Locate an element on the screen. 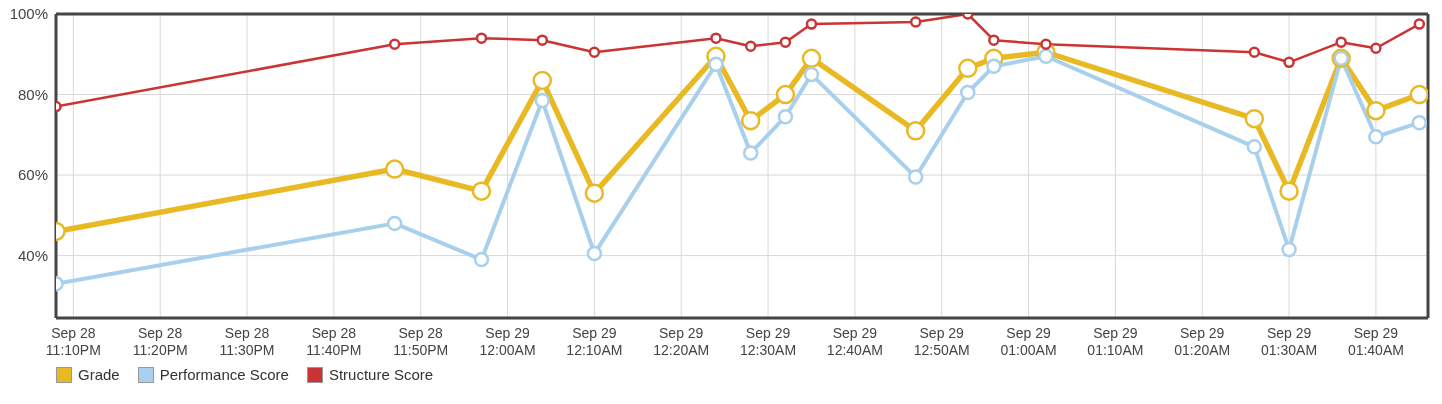 The image size is (1442, 404). x-tick-label: Sep 28 11:30PM is located at coordinates (247, 341).